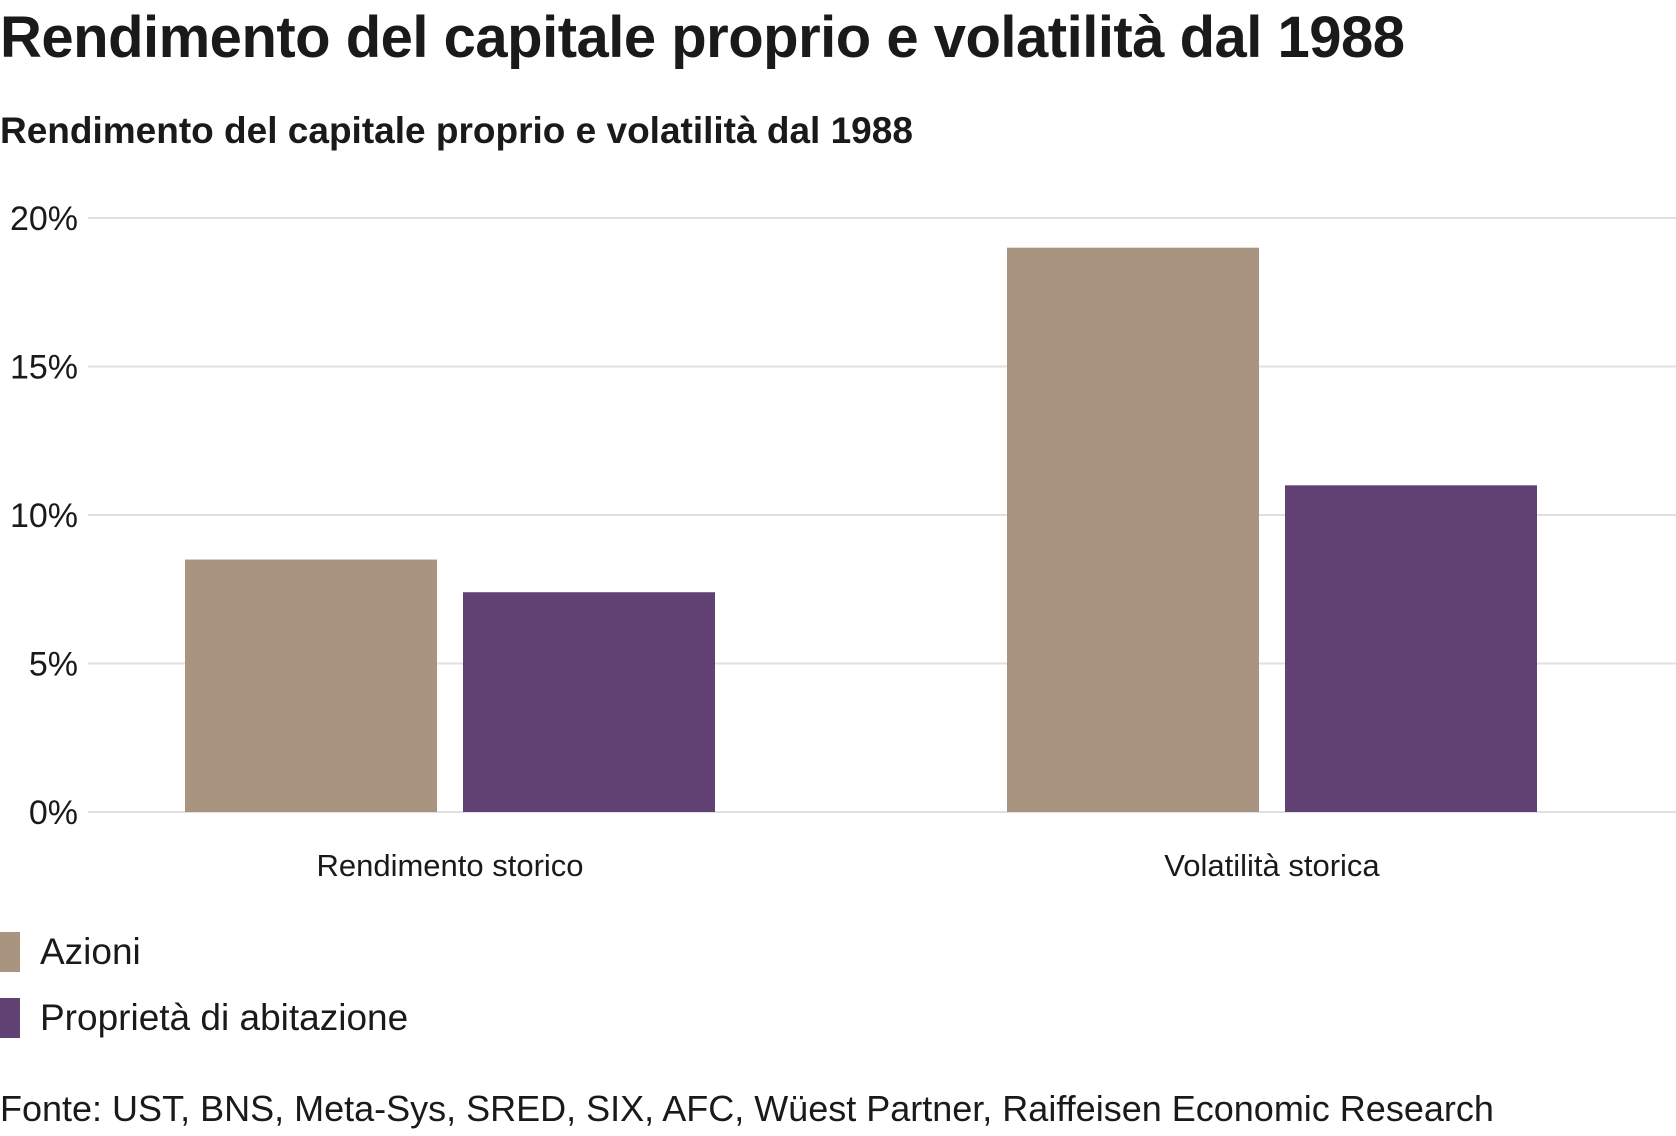  I want to click on legend: Azioni Proprietà di abitazione, so click(204, 997).